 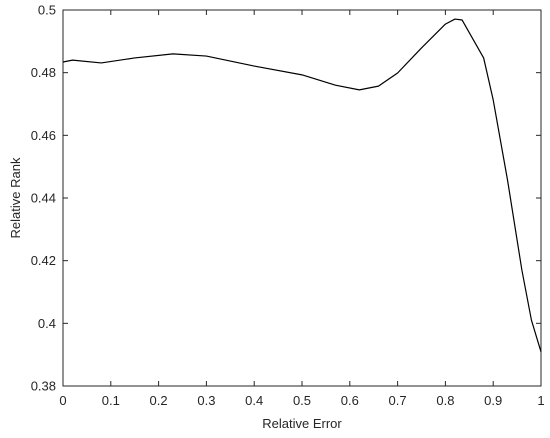 I want to click on x-tick-label: 0.5, so click(x=302, y=400).